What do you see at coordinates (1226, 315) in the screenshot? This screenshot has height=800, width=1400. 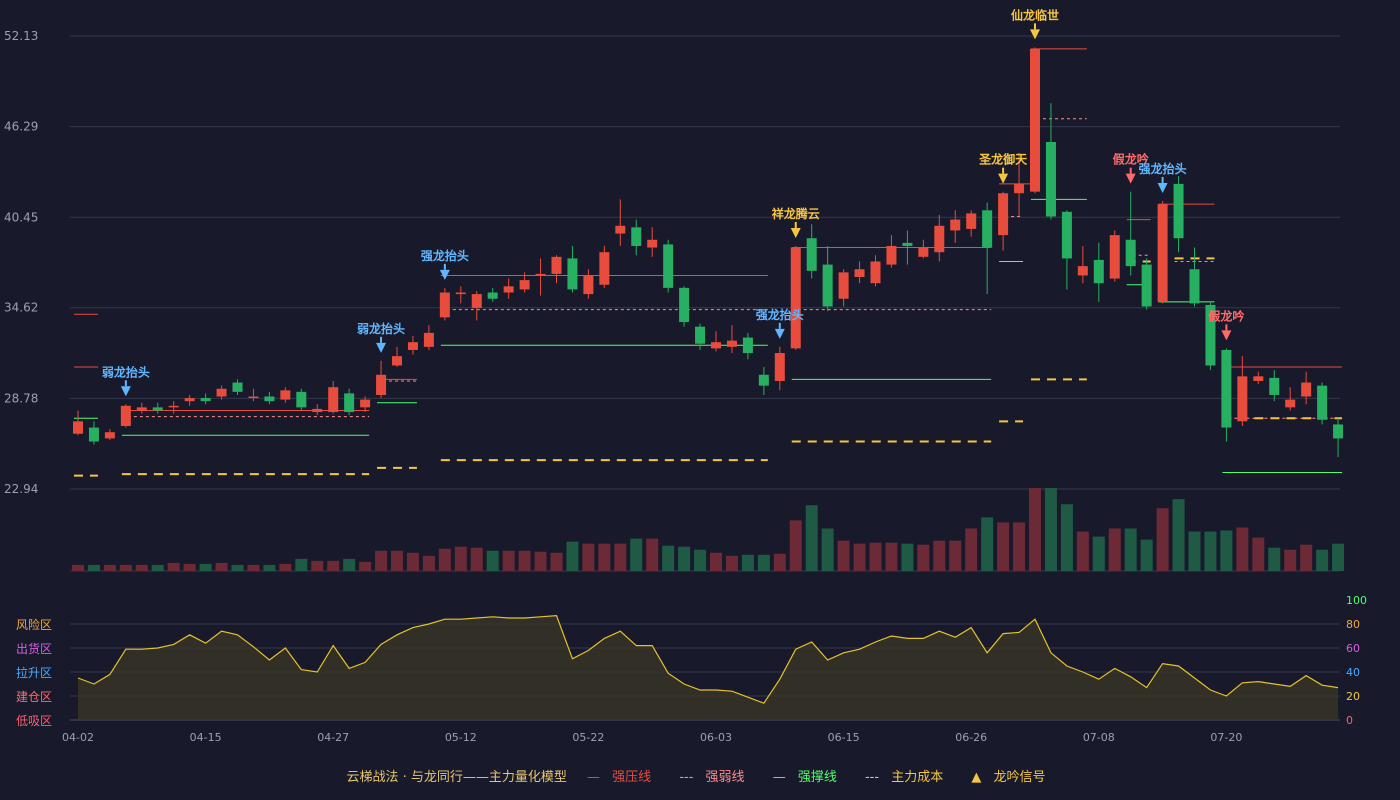 I see `signal-label: 假龙吟` at bounding box center [1226, 315].